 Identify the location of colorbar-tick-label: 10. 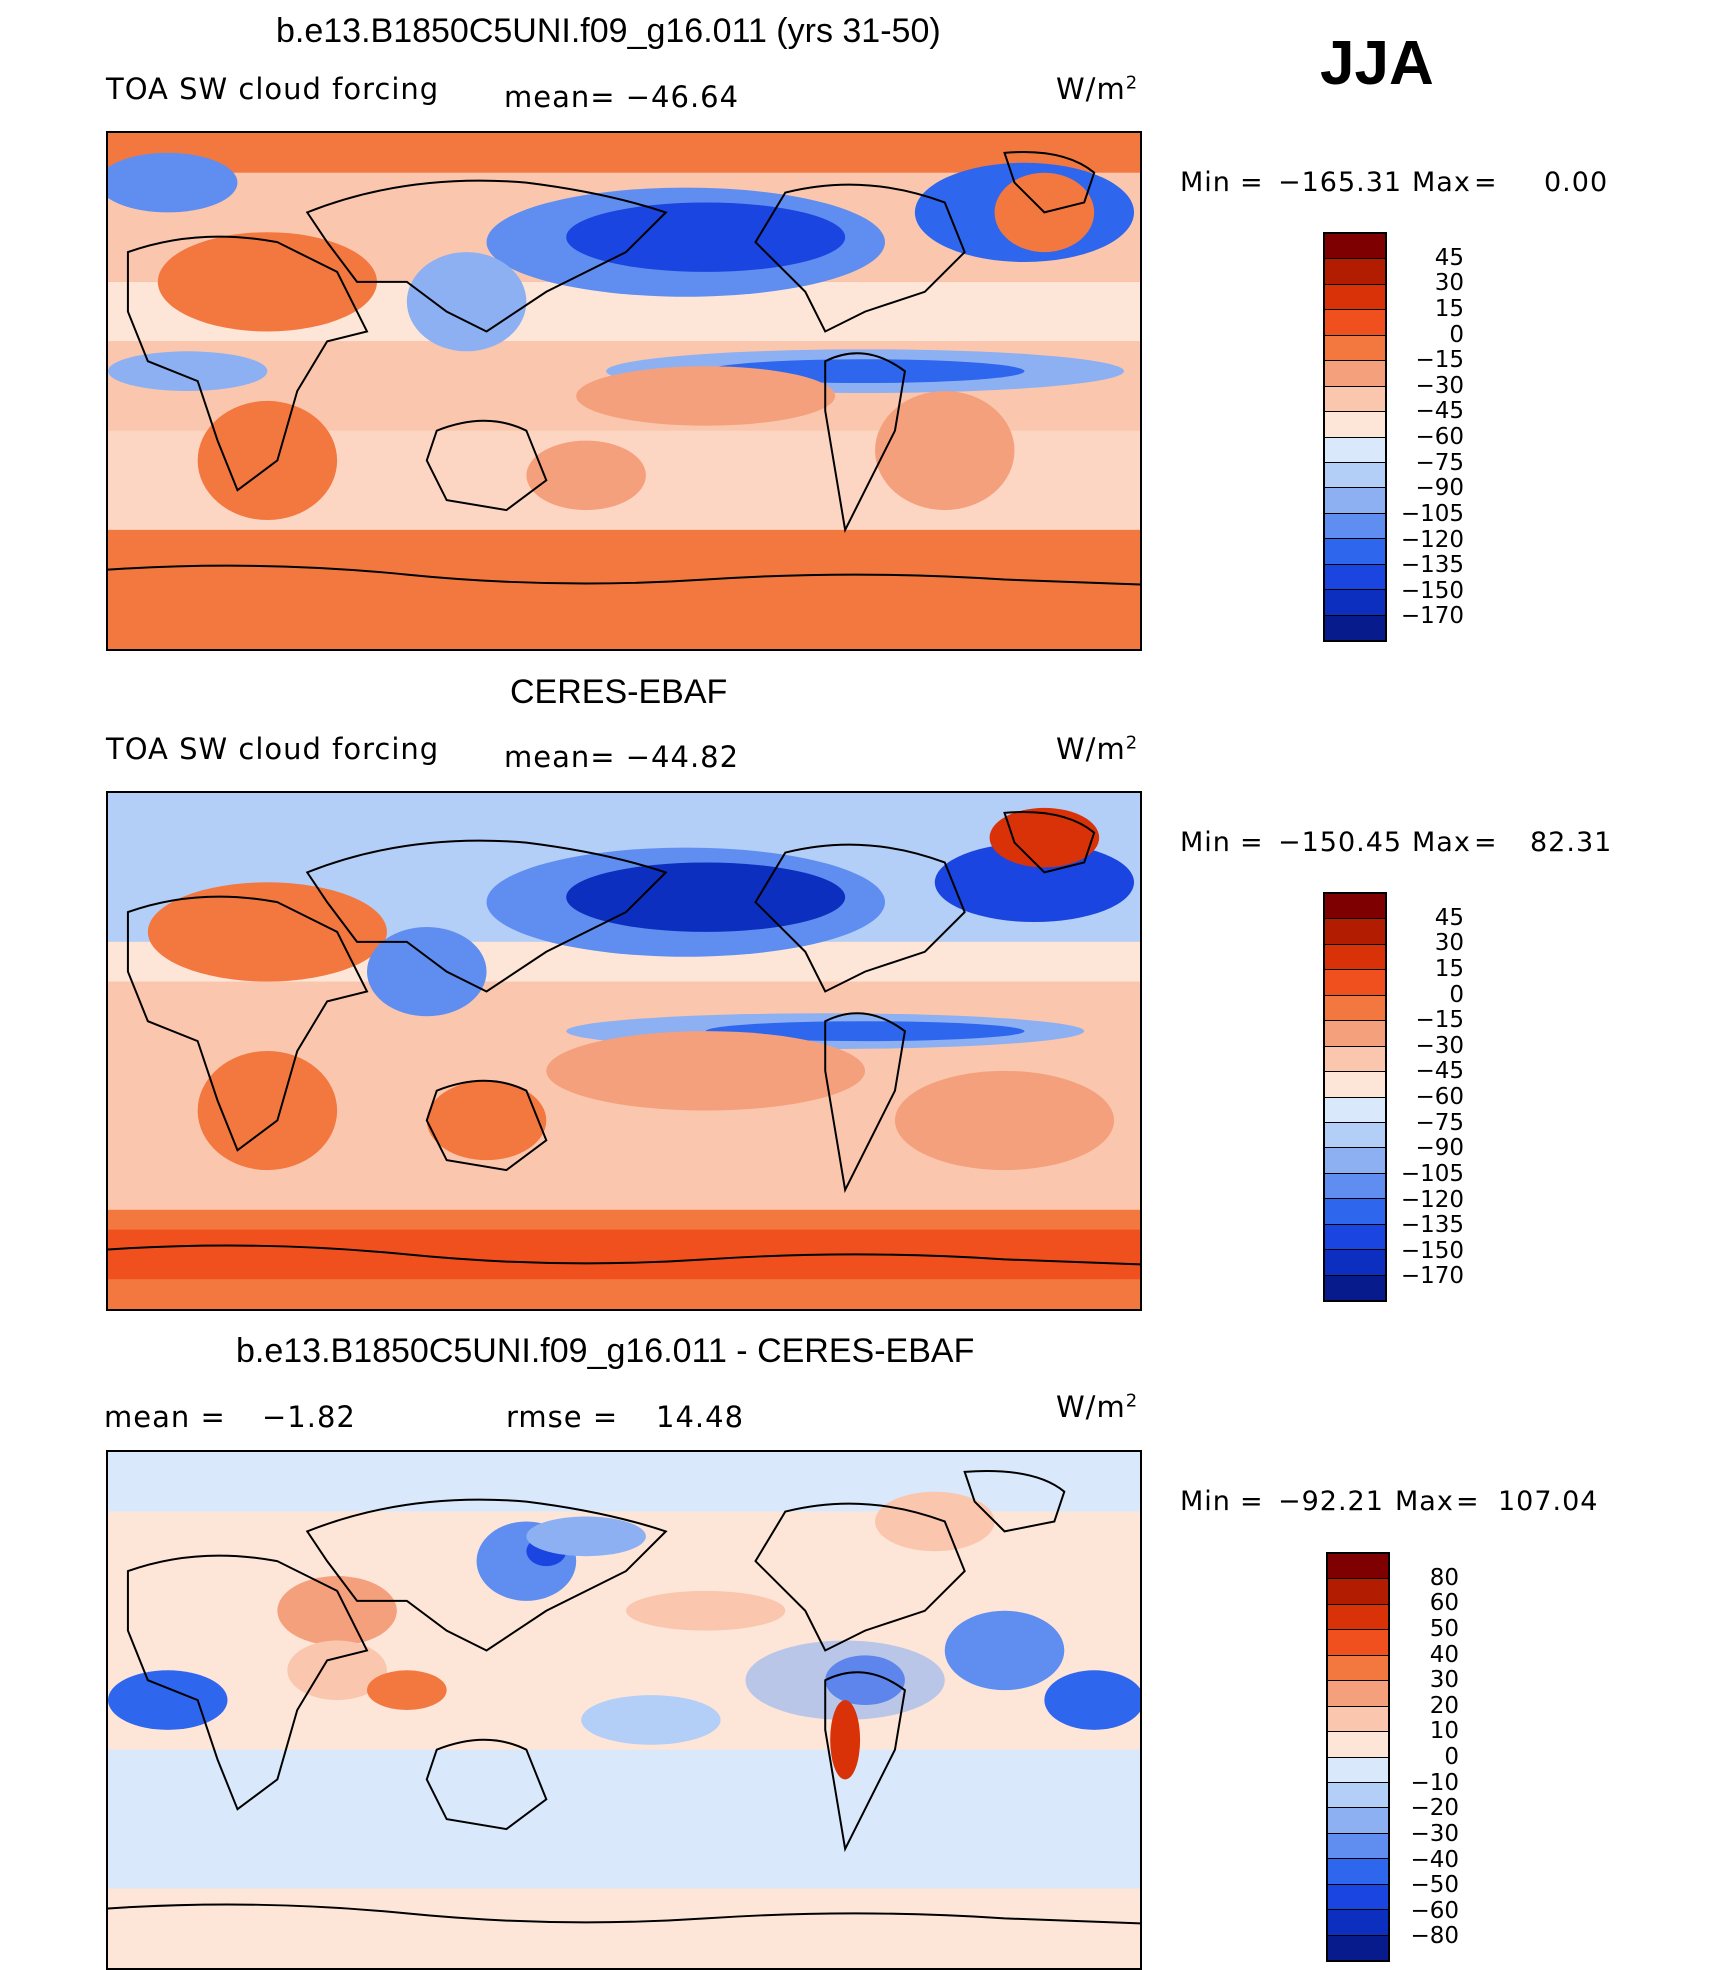
(1444, 1731).